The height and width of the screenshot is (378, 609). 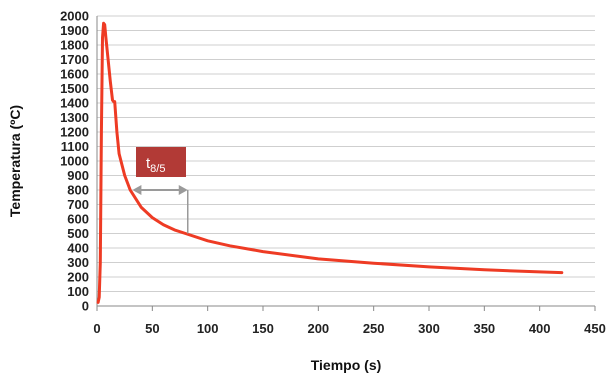 I want to click on y-tick-label: 1000, so click(x=74, y=161).